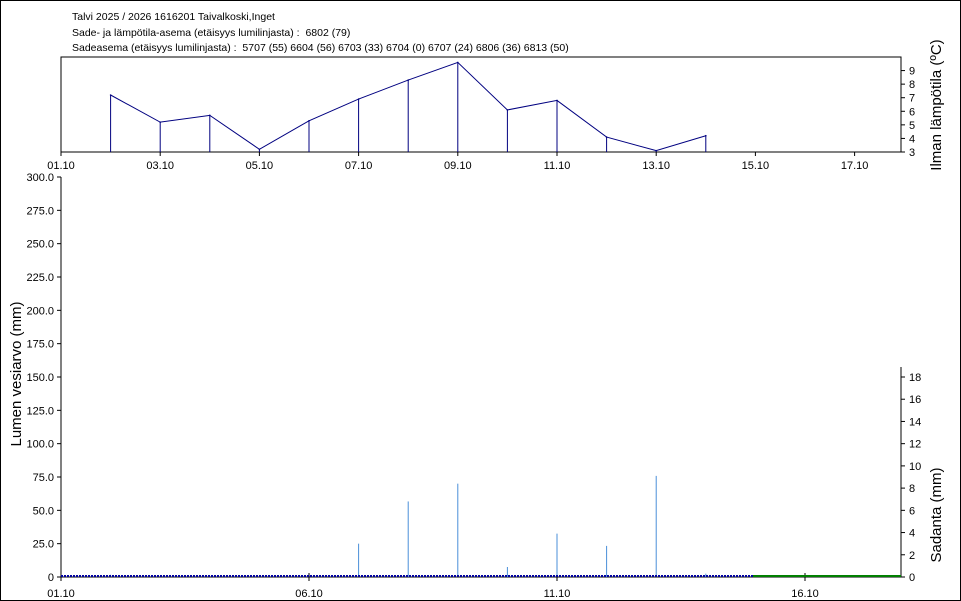 Image resolution: width=961 pixels, height=601 pixels. What do you see at coordinates (915, 445) in the screenshot?
I see `precip-y-tick-label: 12` at bounding box center [915, 445].